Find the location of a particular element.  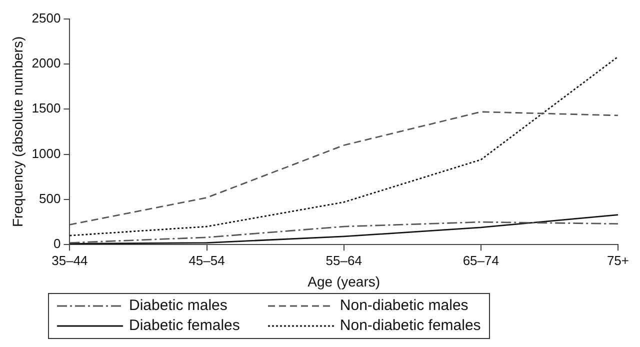

y-tick-label: 1500 is located at coordinates (46, 108).